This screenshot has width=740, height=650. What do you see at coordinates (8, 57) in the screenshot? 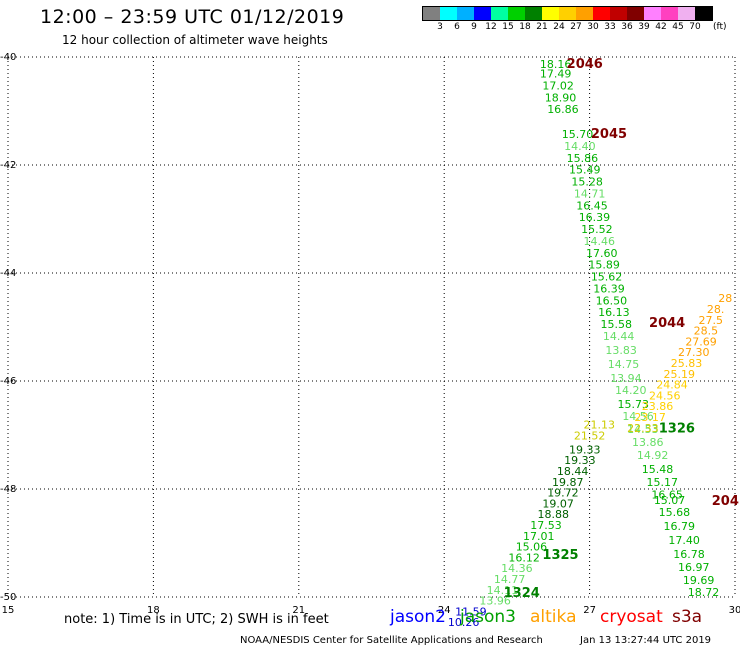
I see `y-tick-label: -40` at bounding box center [8, 57].